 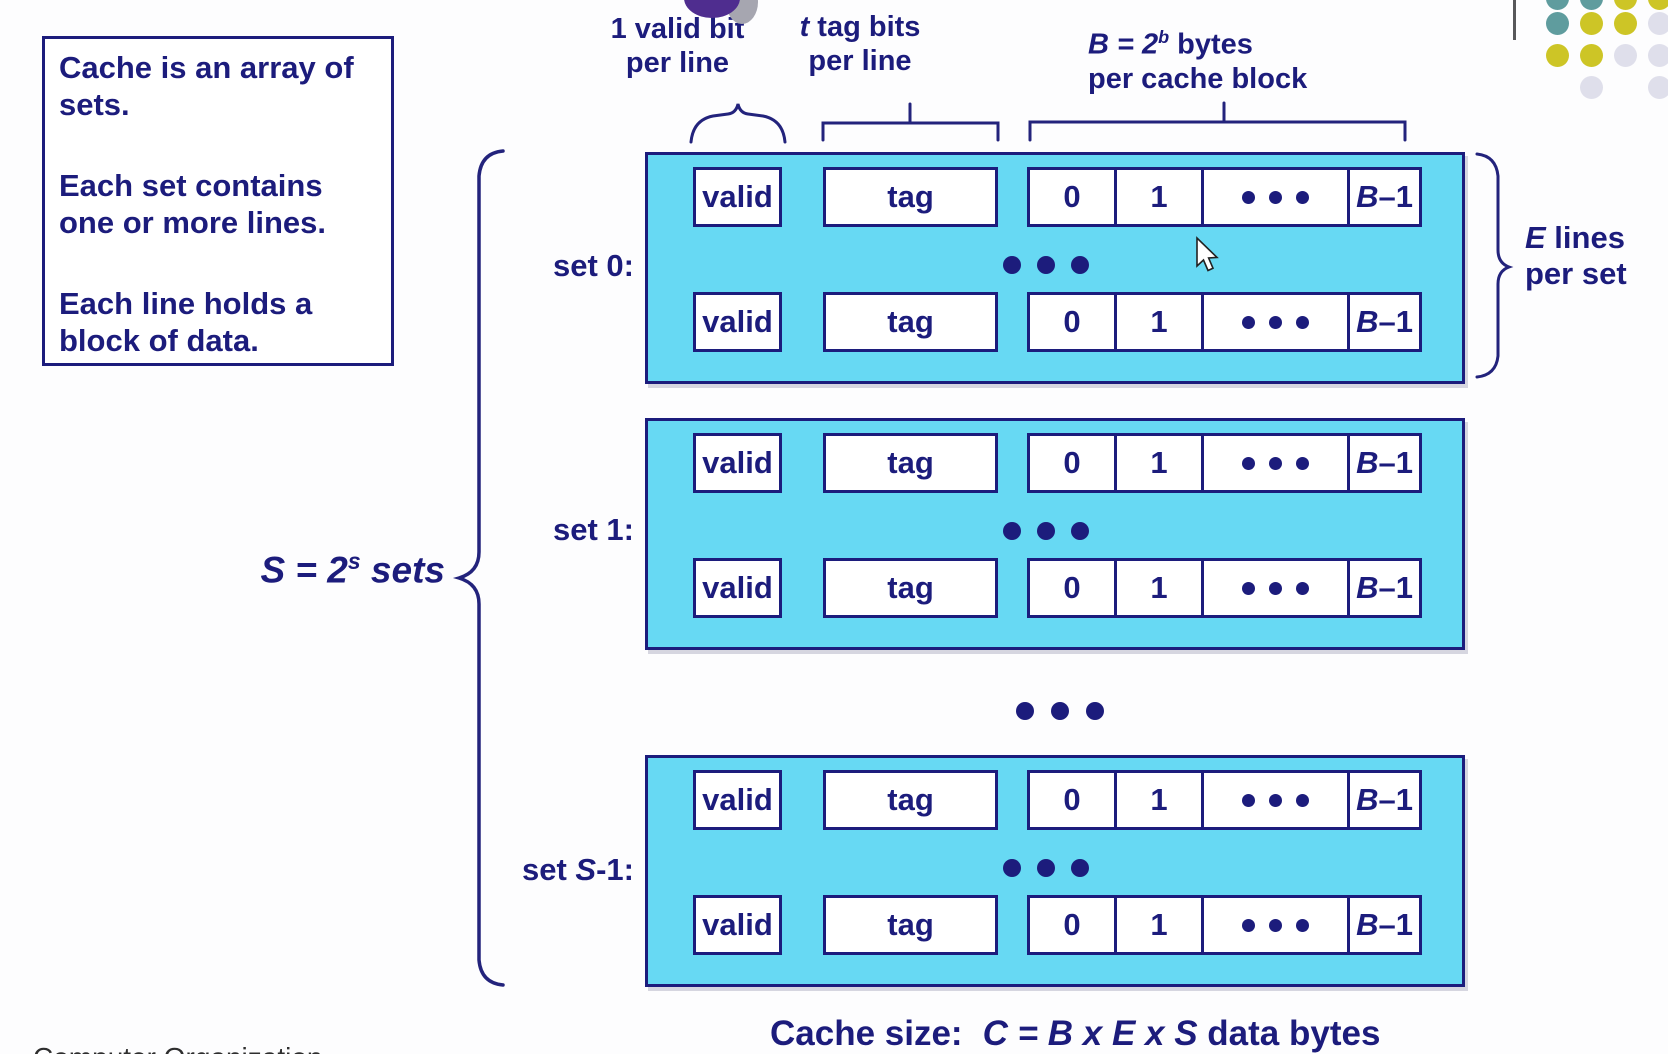 What do you see at coordinates (1217, 121) in the screenshot?
I see `block-columns-bracket` at bounding box center [1217, 121].